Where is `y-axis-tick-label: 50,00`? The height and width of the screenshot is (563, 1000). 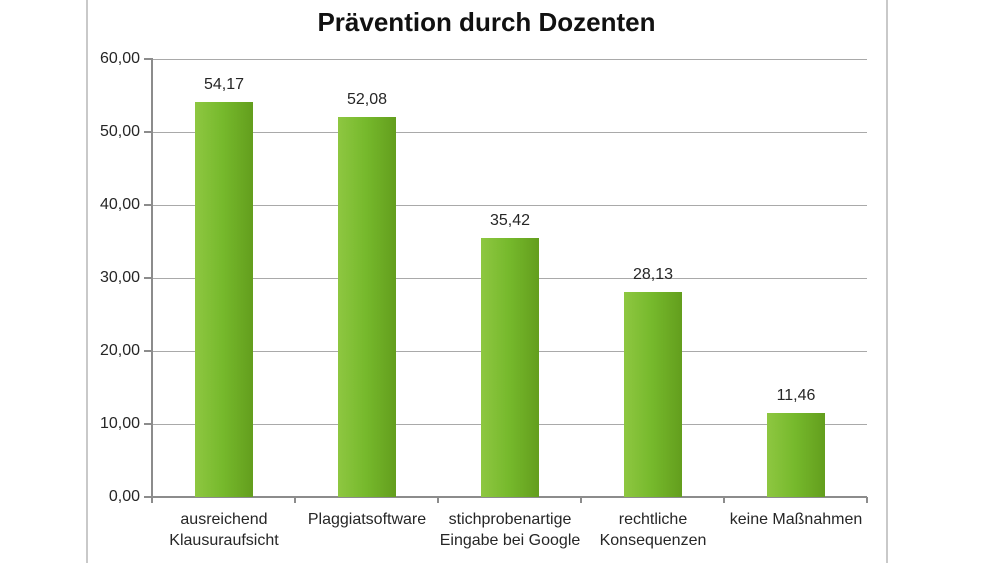
y-axis-tick-label: 50,00 is located at coordinates (119, 131).